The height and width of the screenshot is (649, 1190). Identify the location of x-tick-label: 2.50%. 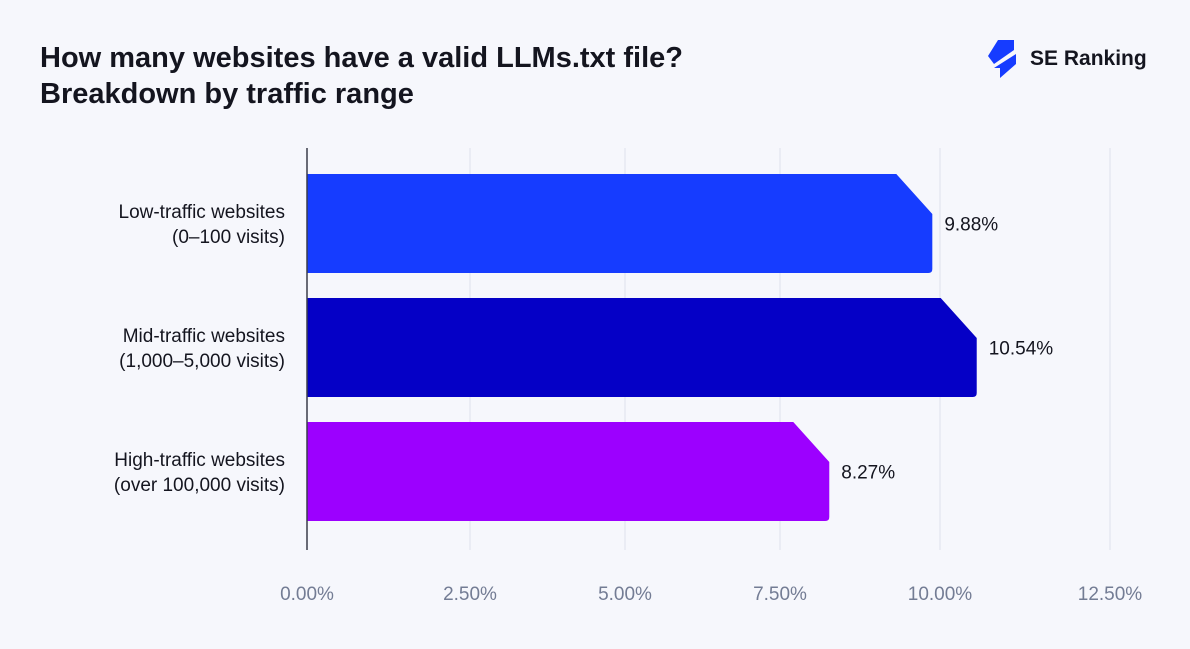
(470, 594).